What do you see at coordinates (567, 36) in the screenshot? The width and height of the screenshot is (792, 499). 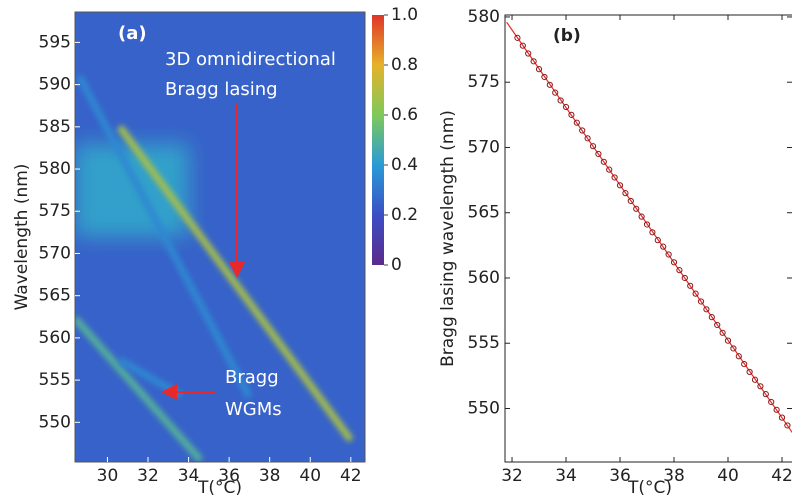 I see `panel-label: (b)` at bounding box center [567, 36].